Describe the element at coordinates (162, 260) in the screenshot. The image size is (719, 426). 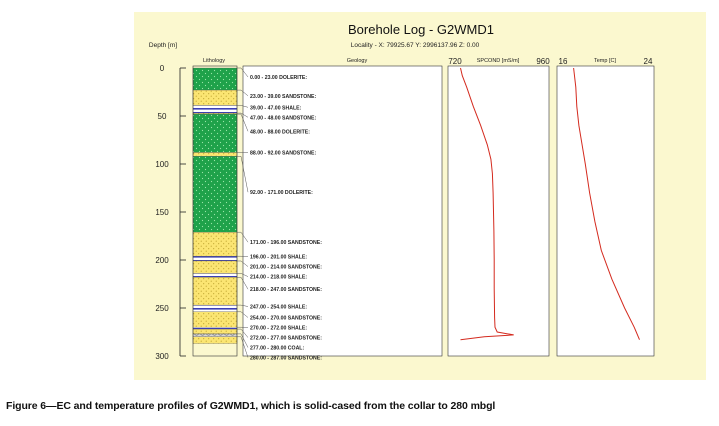
I see `depth-tick-label: 200` at that location.